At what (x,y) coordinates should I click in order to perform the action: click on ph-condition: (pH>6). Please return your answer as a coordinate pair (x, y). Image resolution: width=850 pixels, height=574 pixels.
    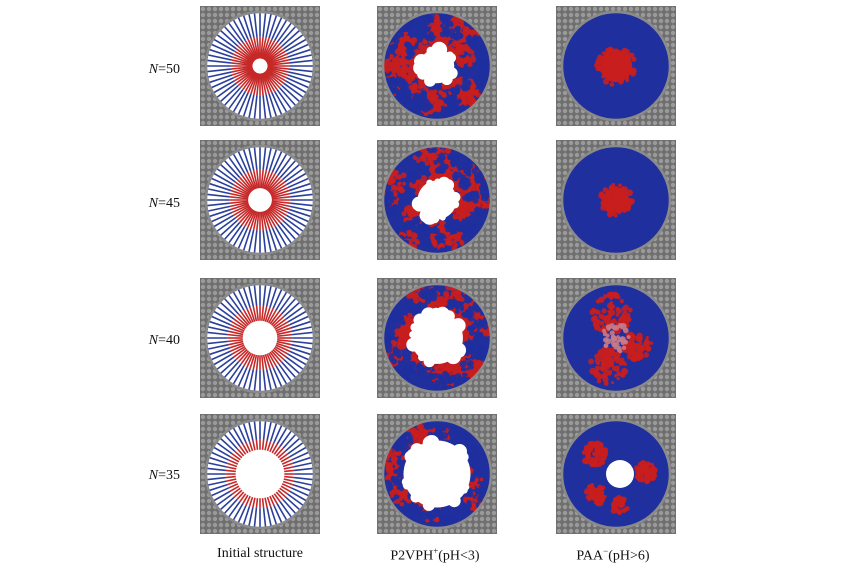
    Looking at the image, I should click on (629, 556).